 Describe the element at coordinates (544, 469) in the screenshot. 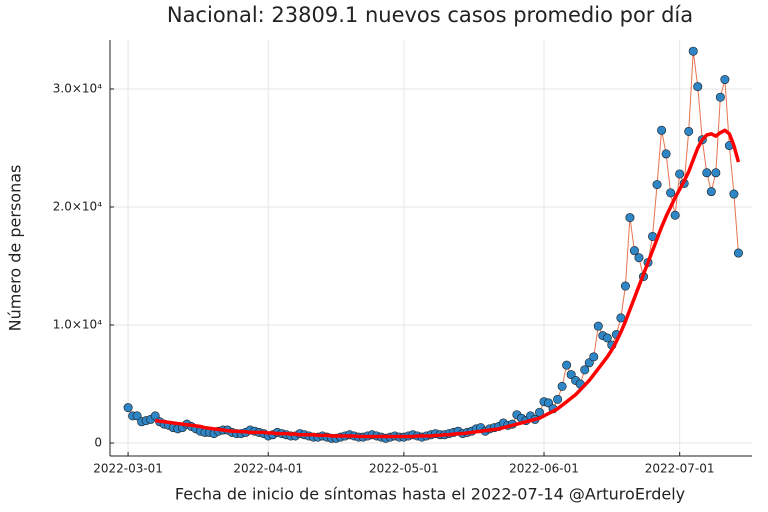

I see `x-tick-label: 2022-06-01` at that location.